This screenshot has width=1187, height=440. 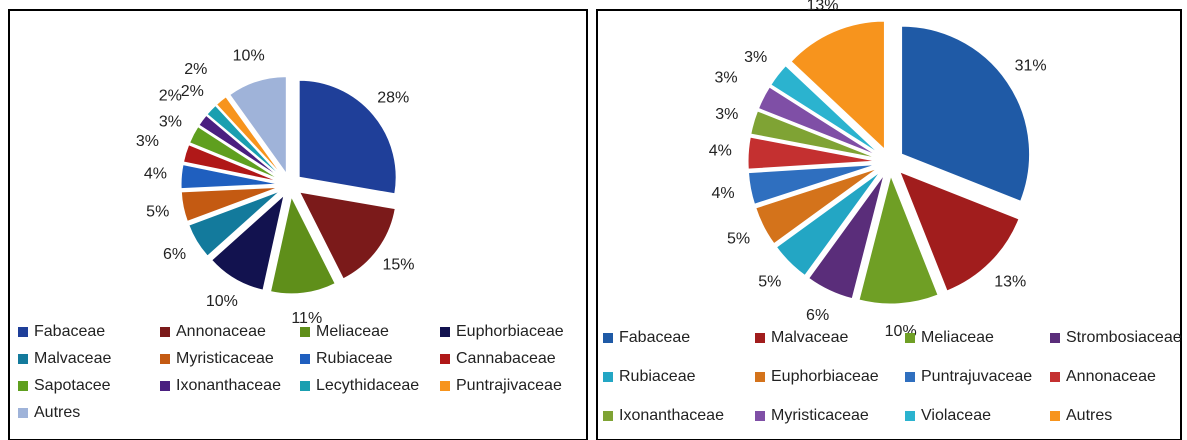 I want to click on data-label: 28%, so click(x=393, y=97).